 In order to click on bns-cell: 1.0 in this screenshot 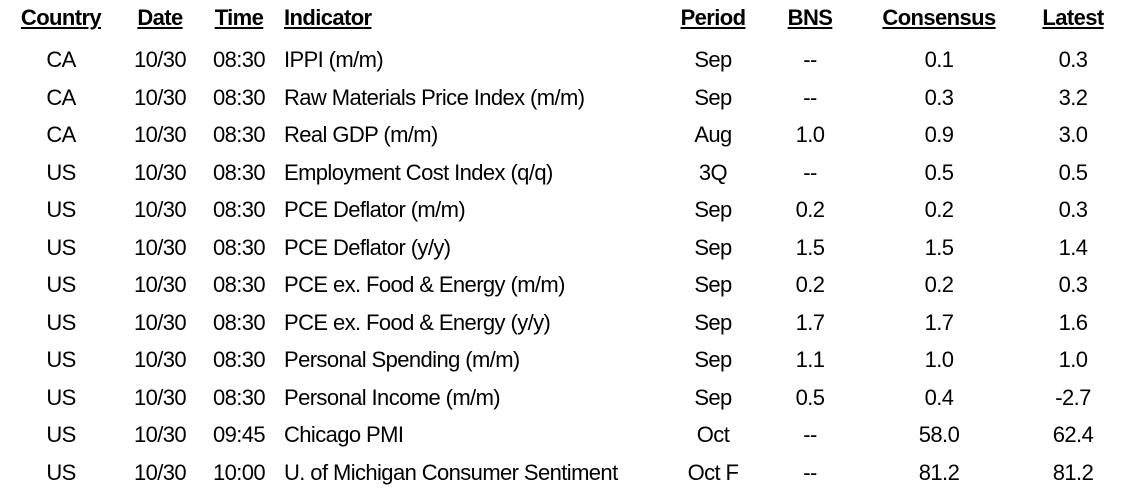, I will do `click(810, 134)`.